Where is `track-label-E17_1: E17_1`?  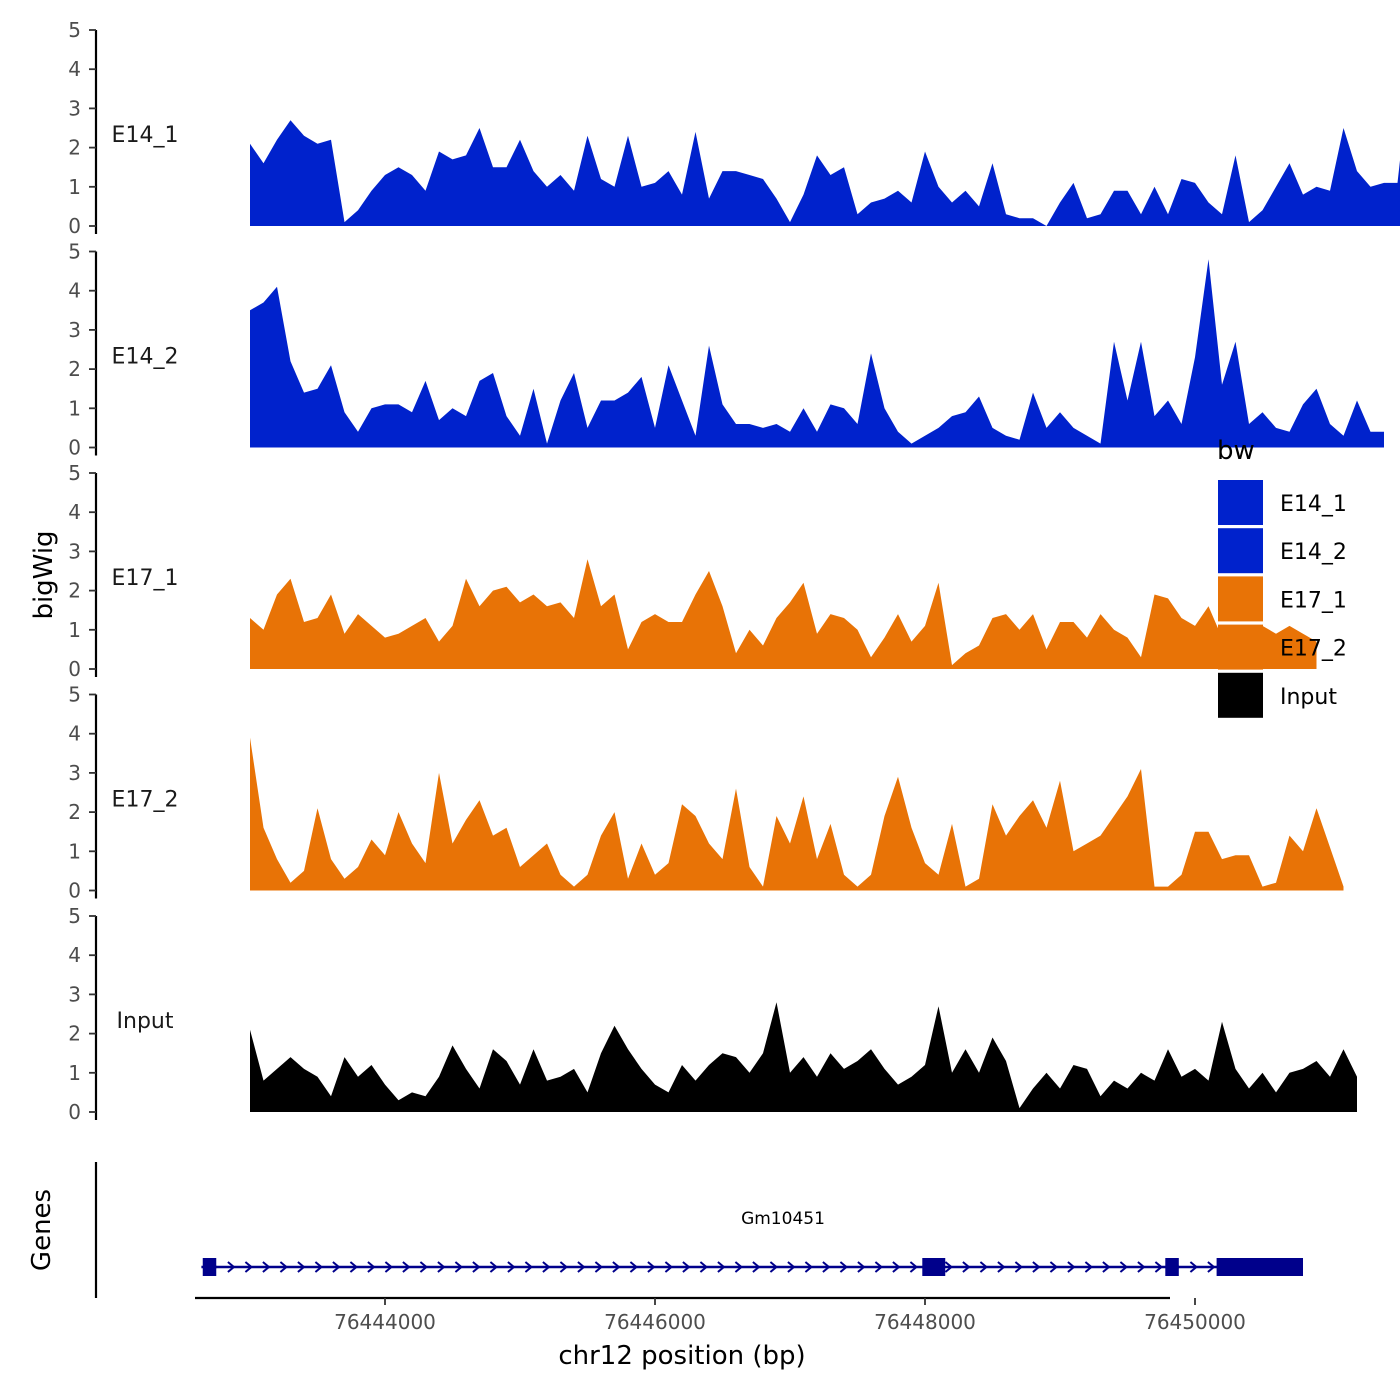
track-label-E17_1: E17_1 is located at coordinates (145, 578).